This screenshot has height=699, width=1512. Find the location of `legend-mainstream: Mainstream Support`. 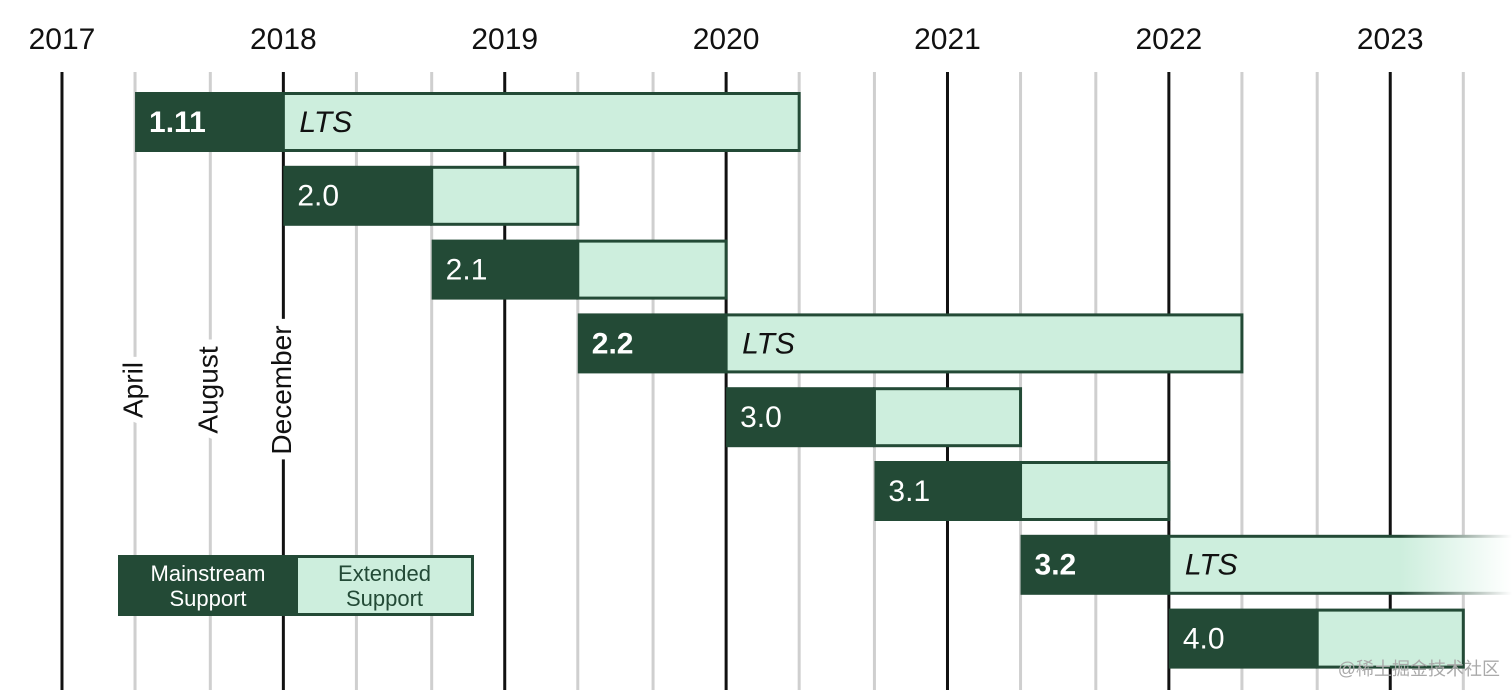

legend-mainstream: Mainstream Support is located at coordinates (208, 585).